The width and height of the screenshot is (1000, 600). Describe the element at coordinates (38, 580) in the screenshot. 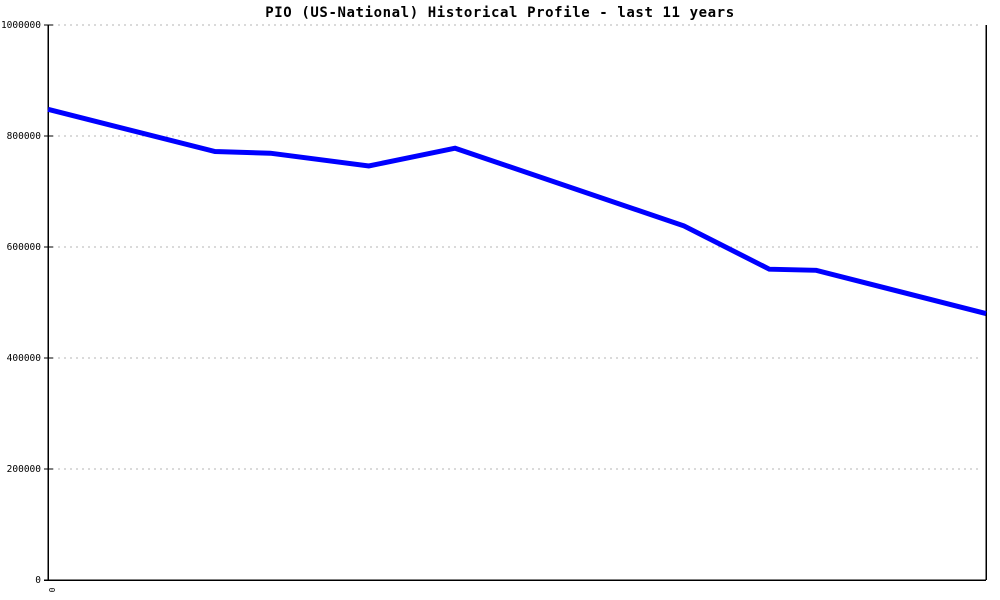

I see `y-axis-tick-label: 0` at that location.